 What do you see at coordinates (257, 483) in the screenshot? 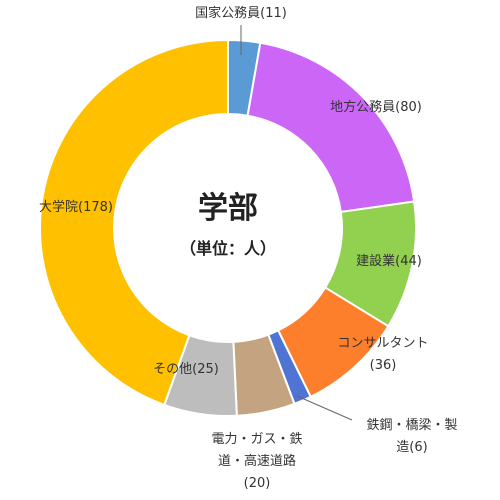
I see `value-label: (20)` at bounding box center [257, 483].